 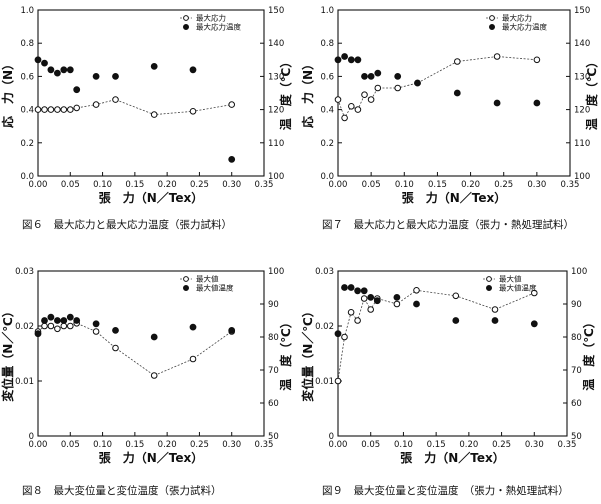 I want to click on y-right-tick-label: 150, so click(x=276, y=11).